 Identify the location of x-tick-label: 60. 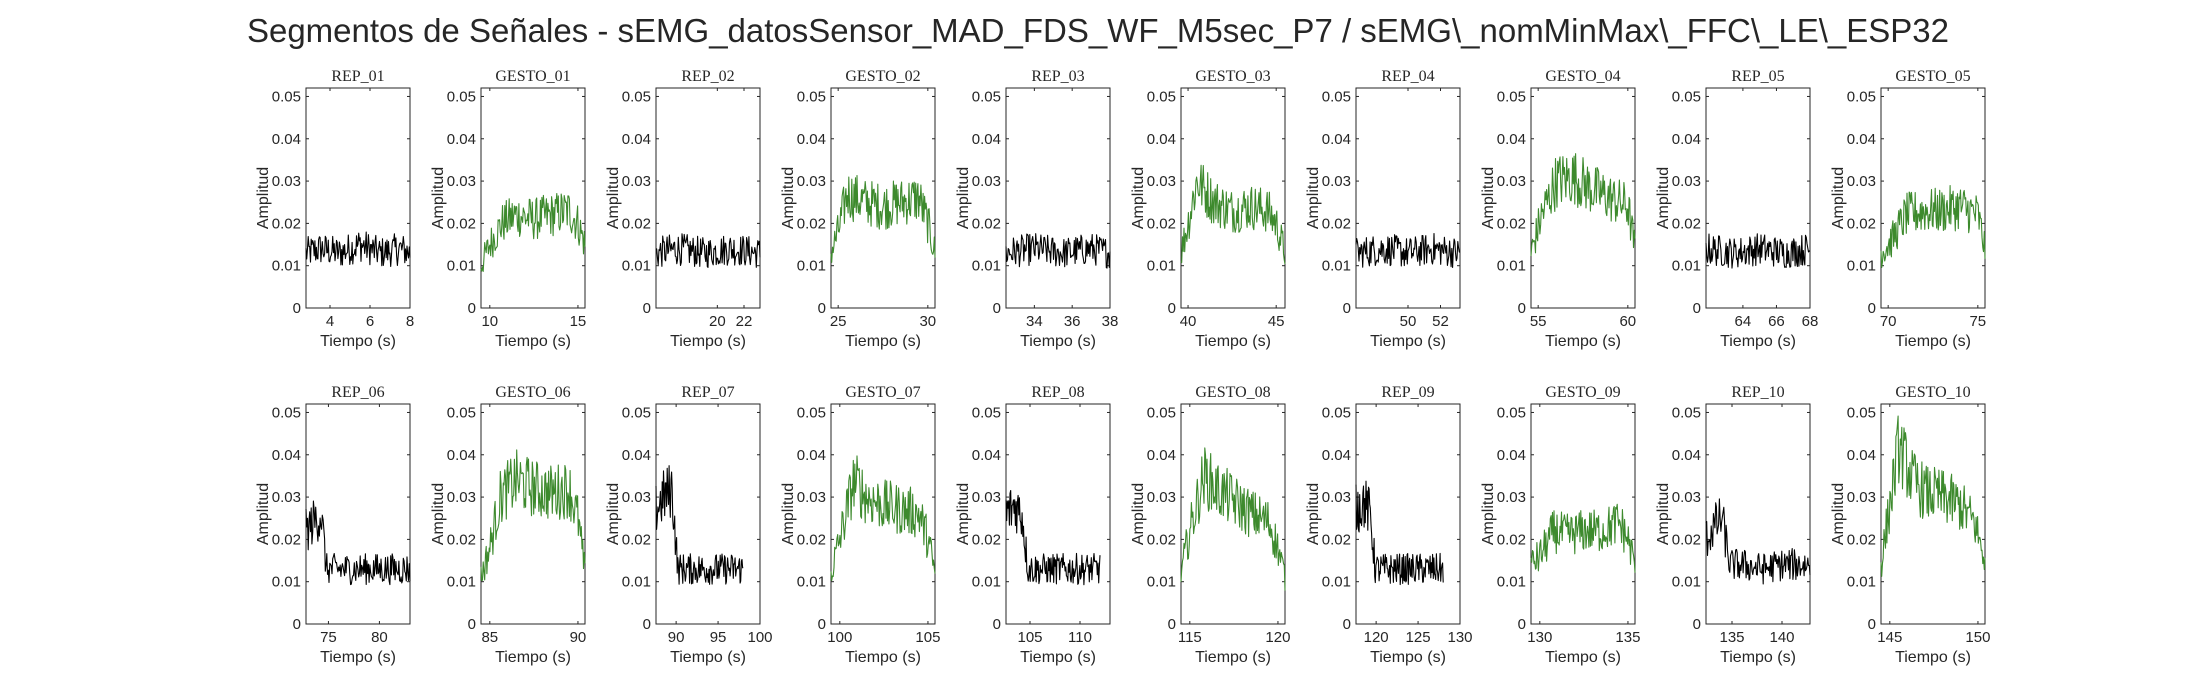
(1627, 321).